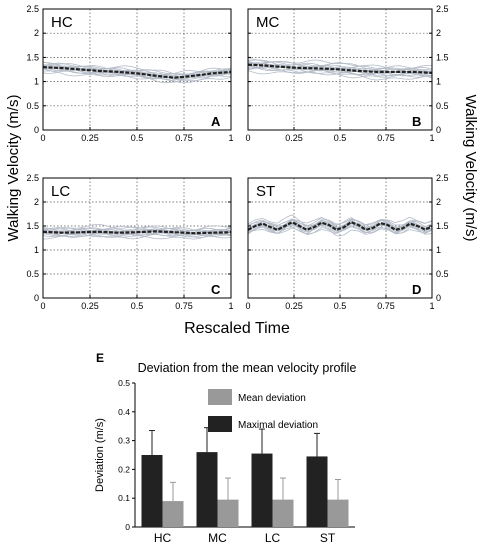  Describe the element at coordinates (265, 191) in the screenshot. I see `group-label: ST` at that location.